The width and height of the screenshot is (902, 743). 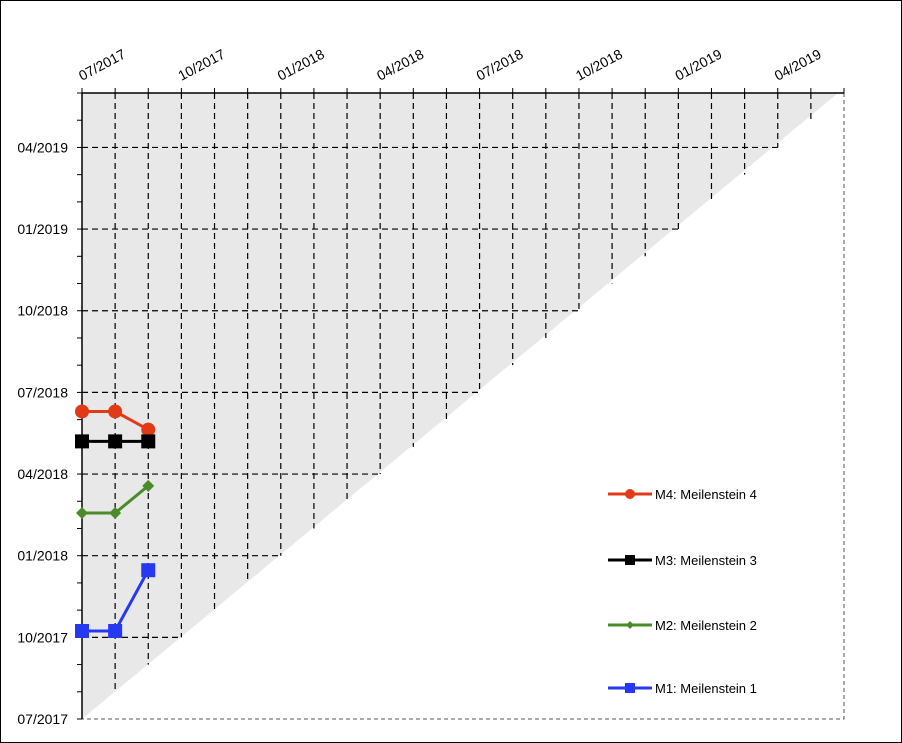 I want to click on x-tick-label: 04/2018, so click(x=400, y=65).